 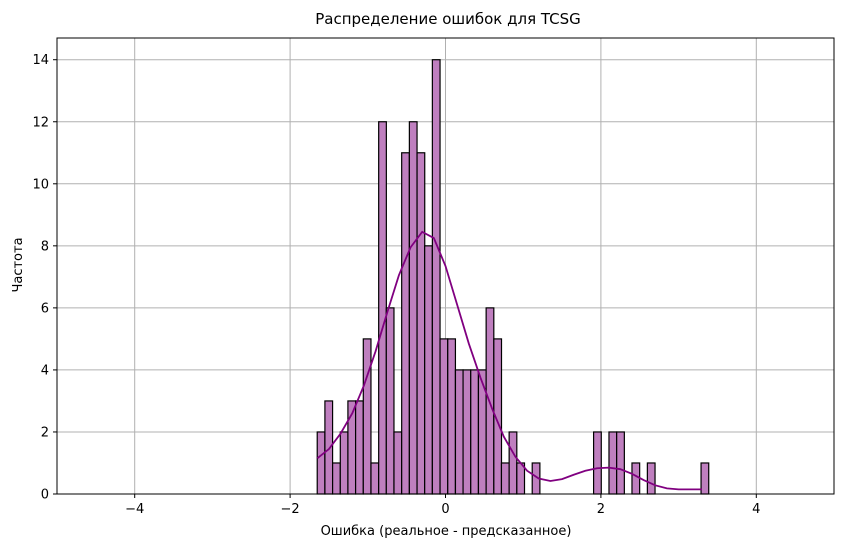 What do you see at coordinates (44, 278) in the screenshot?
I see `y-axis-ticks: 0 2 4 6 8 10 12 14` at bounding box center [44, 278].